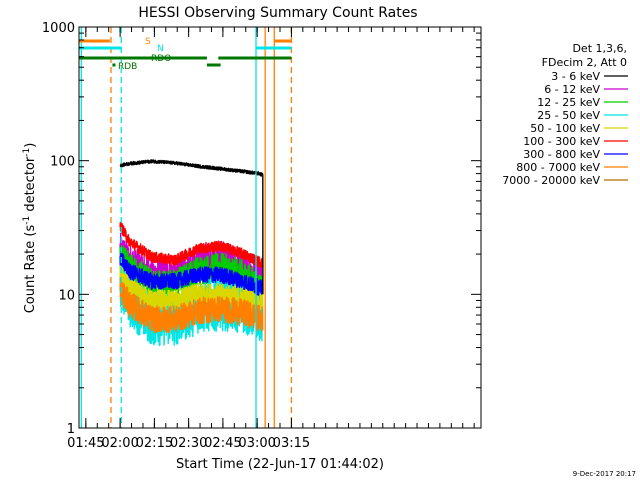  Describe the element at coordinates (561, 154) in the screenshot. I see `legend-label-300-800-kev: 300 - 800 keV` at that location.